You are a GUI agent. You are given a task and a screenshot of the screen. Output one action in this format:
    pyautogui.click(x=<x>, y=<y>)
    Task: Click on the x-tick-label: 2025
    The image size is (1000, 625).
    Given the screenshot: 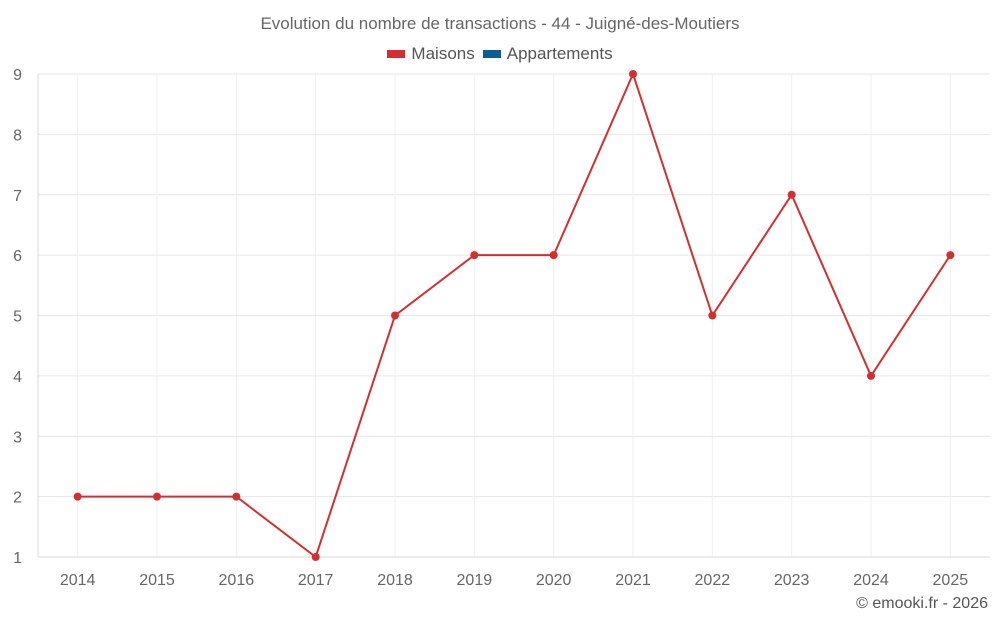 What is the action you would take?
    pyautogui.click(x=951, y=580)
    